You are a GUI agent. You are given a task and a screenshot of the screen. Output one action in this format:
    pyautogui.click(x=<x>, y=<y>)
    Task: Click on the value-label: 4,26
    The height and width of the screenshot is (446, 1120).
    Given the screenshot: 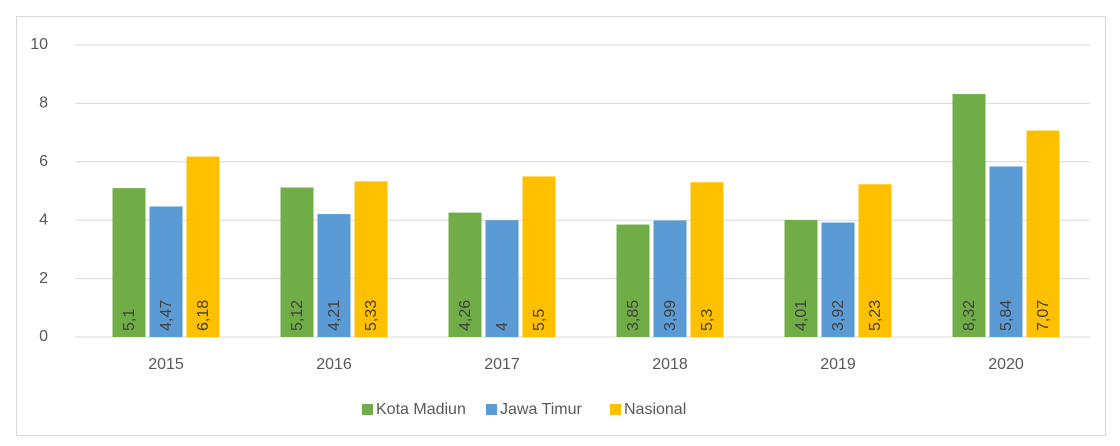 What is the action you would take?
    pyautogui.click(x=465, y=315)
    